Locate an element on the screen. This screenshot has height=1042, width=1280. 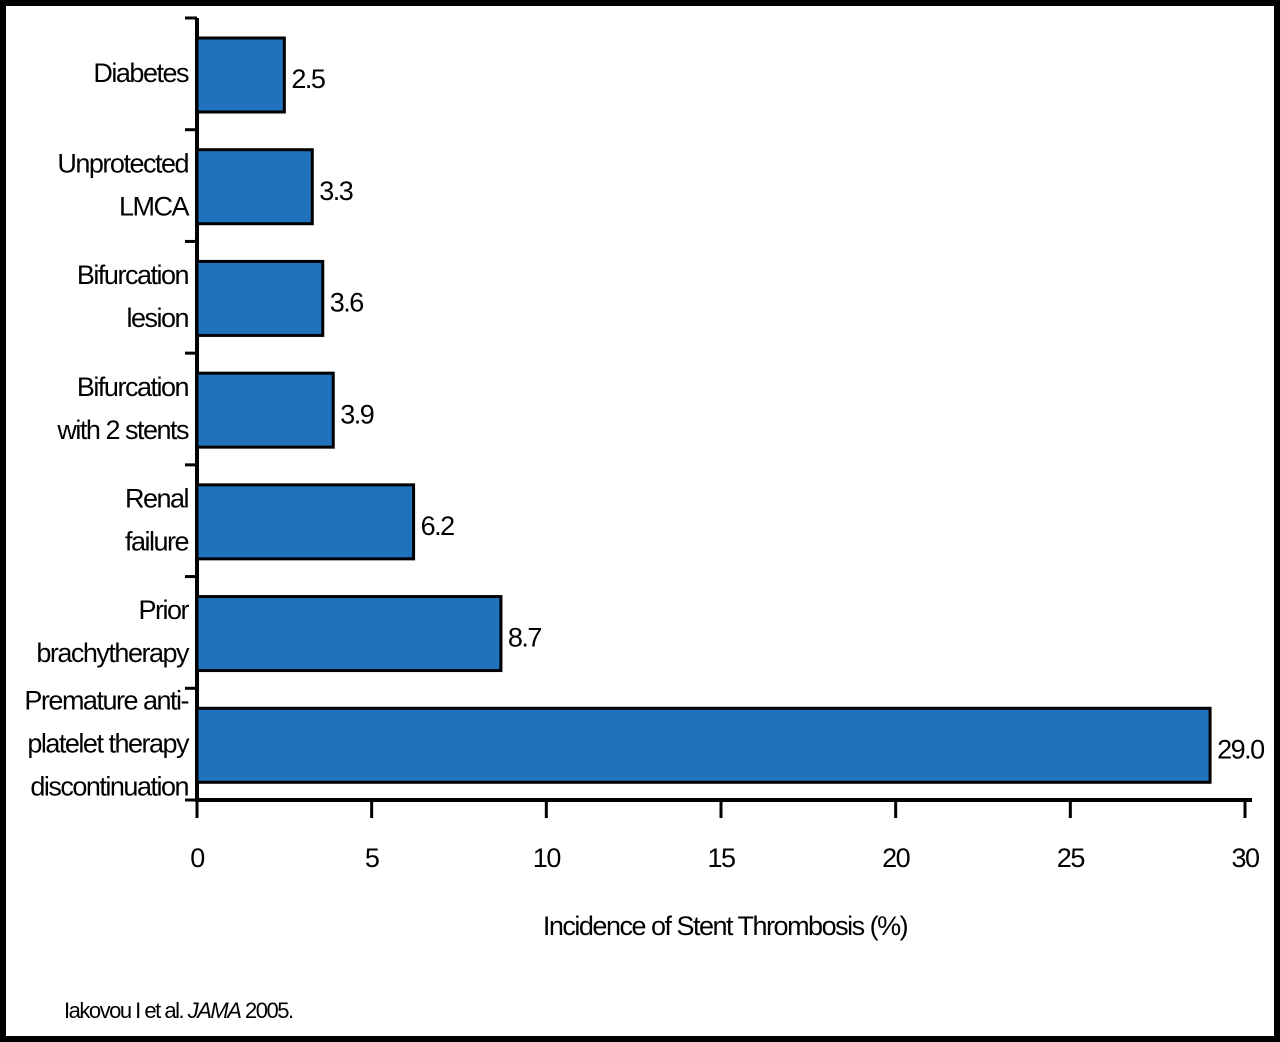
value-label: 3.6 is located at coordinates (347, 303).